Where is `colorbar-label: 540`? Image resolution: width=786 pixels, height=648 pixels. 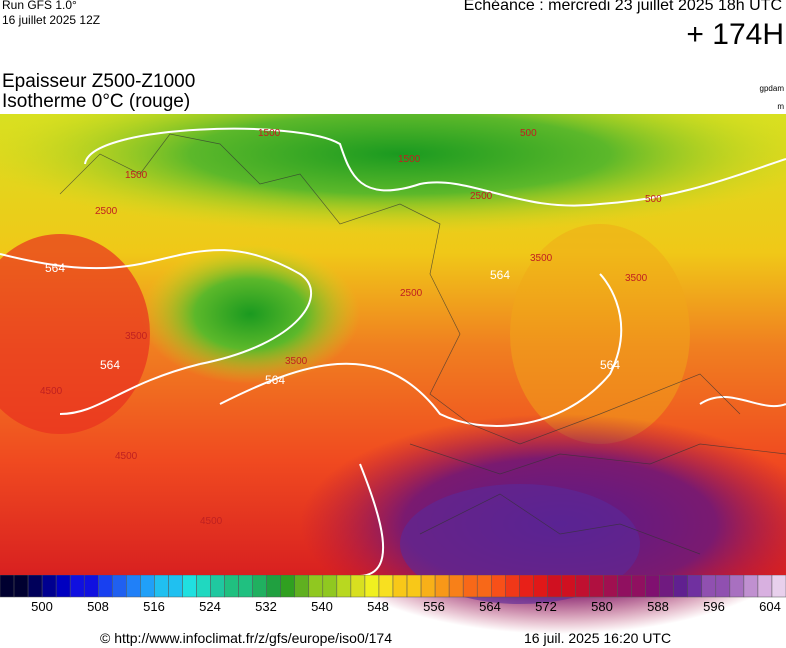
colorbar-label: 540 is located at coordinates (322, 606).